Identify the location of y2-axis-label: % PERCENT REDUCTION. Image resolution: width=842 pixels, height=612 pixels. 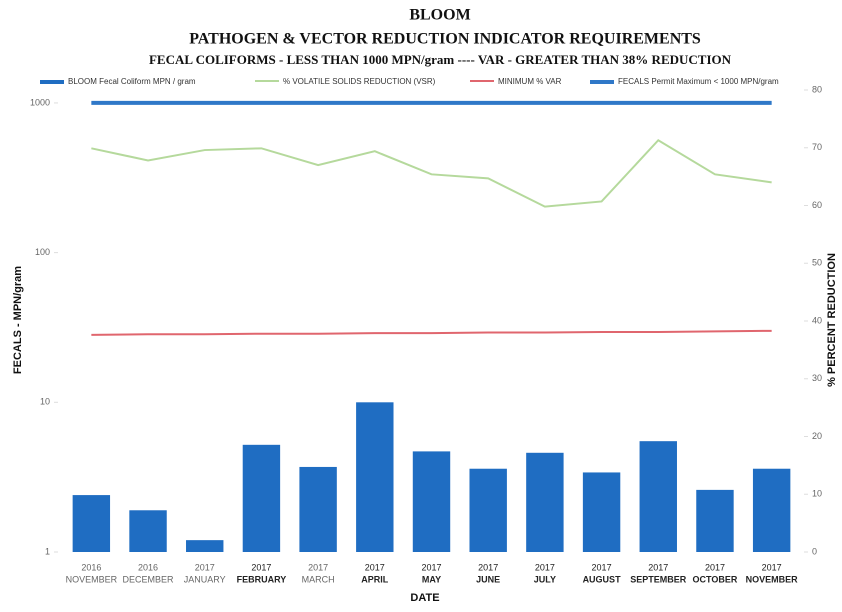
(832, 320).